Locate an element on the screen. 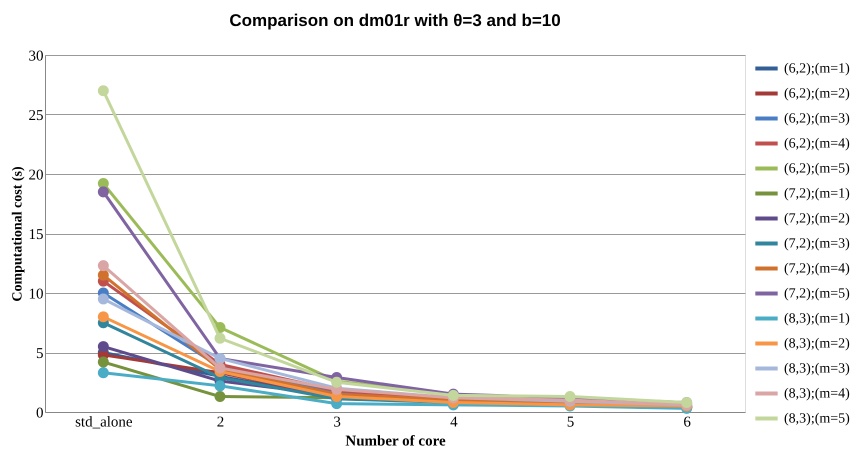  y-tick-label: 5 is located at coordinates (40, 354).